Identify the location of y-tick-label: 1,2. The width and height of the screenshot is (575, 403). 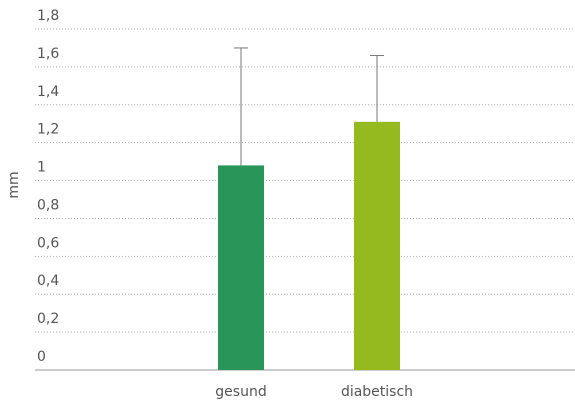
(48, 130).